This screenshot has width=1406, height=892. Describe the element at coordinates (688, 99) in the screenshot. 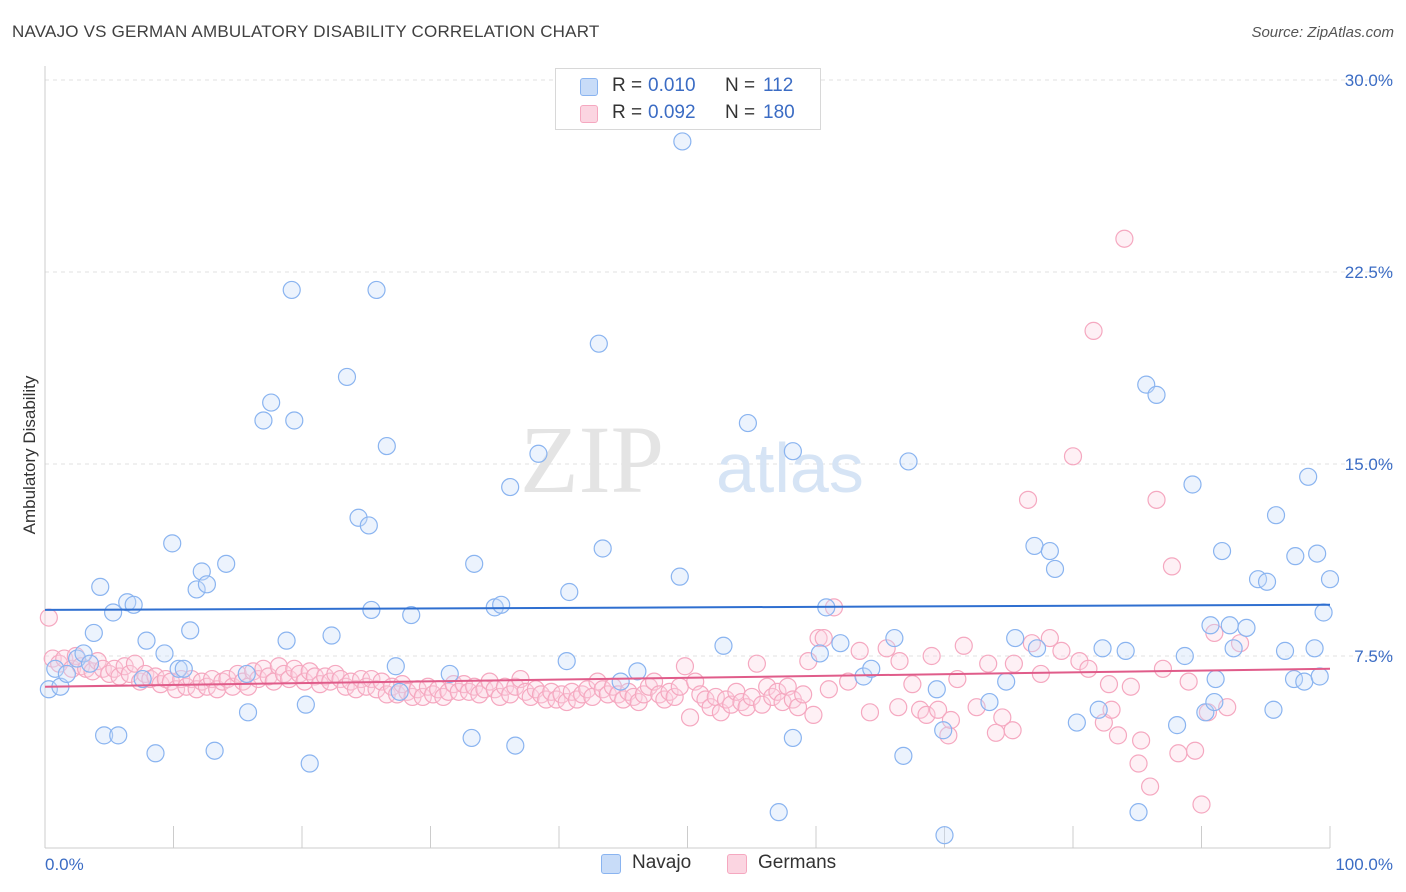

I see `correlation-legend: R = 0.010 N = 112 R = 0.092 N = 180` at that location.